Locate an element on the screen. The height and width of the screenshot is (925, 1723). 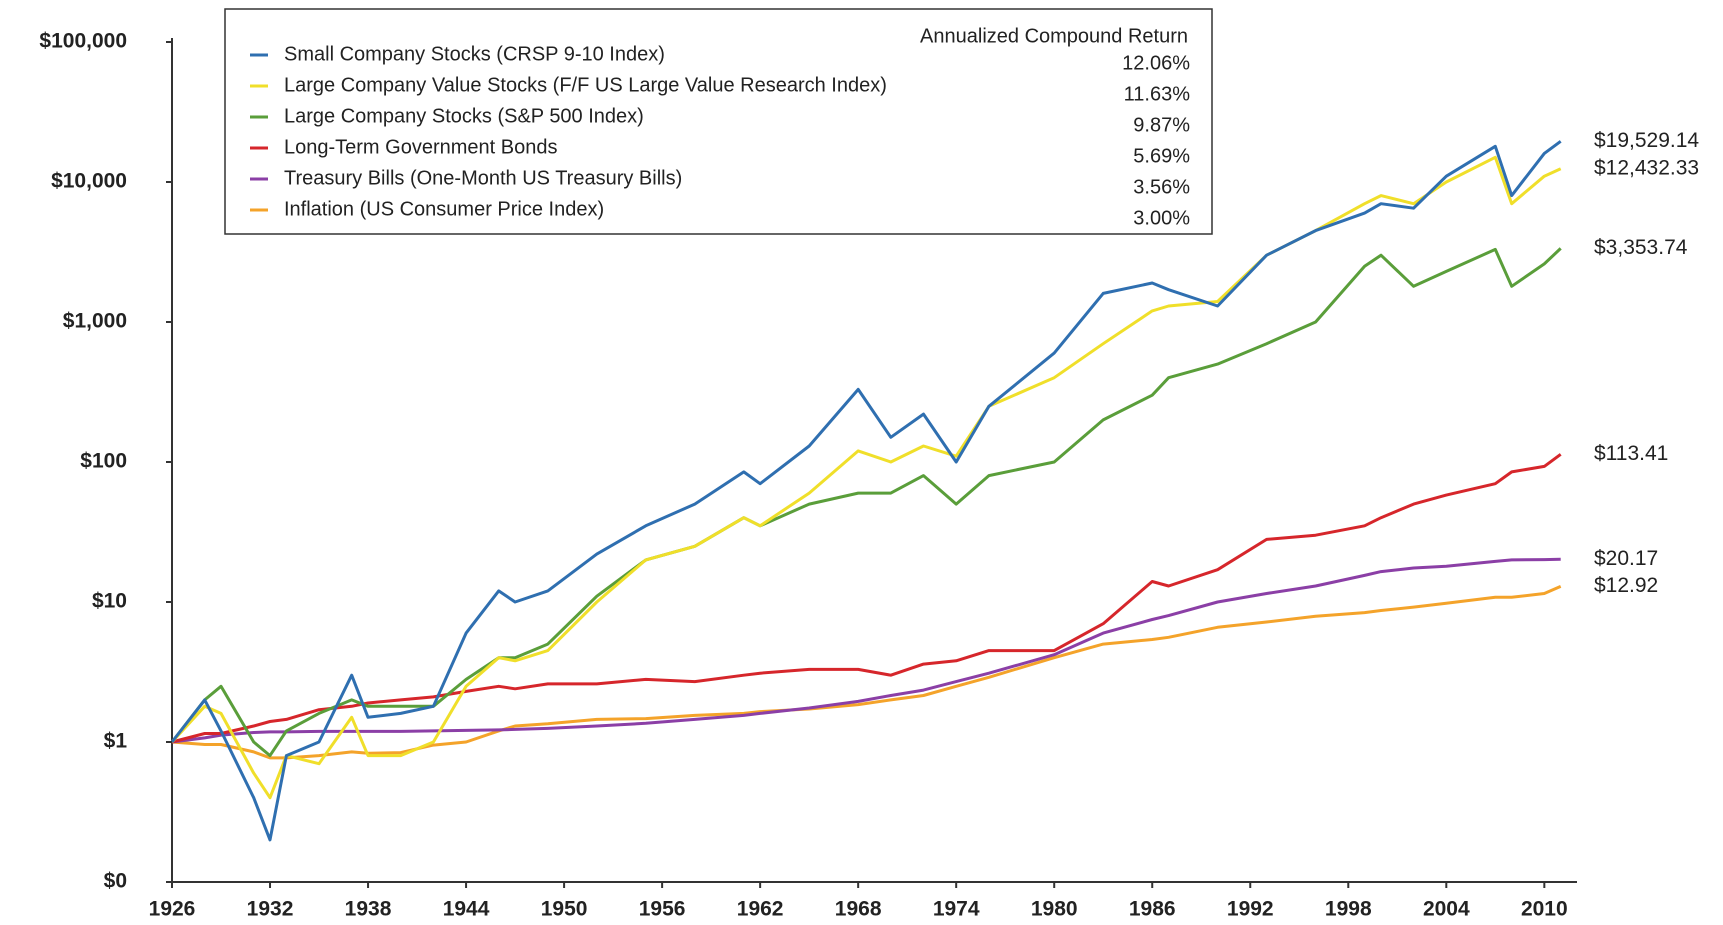
x-tick-label: 1950 is located at coordinates (564, 909).